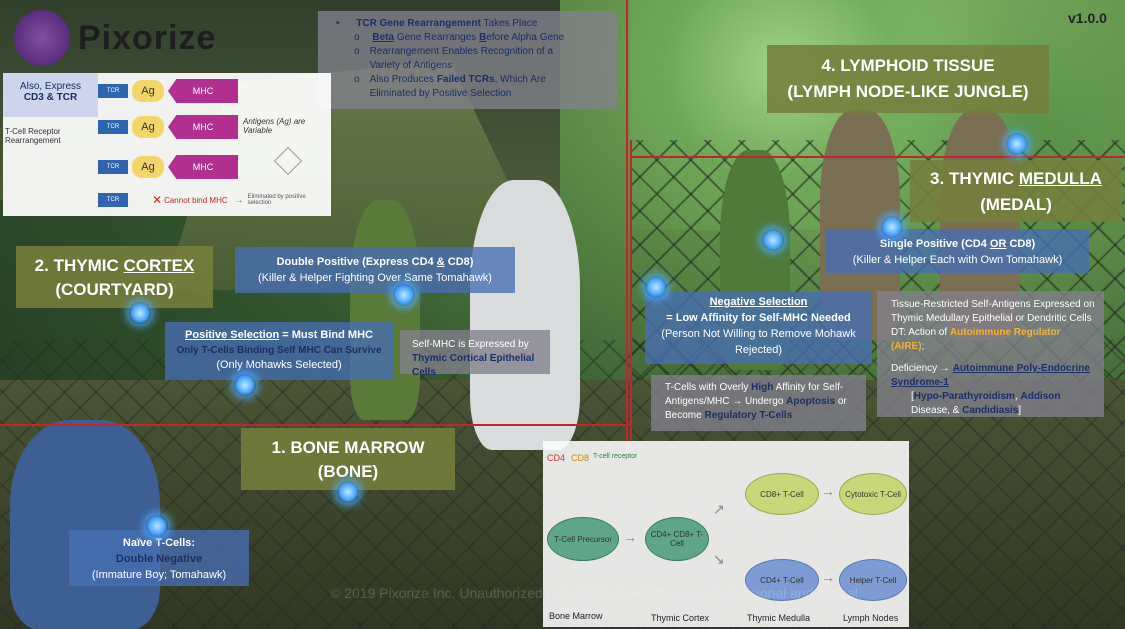 This screenshot has height=629, width=1125. What do you see at coordinates (583, 539) in the screenshot?
I see `precursor-cell: T-Cell Precursor` at bounding box center [583, 539].